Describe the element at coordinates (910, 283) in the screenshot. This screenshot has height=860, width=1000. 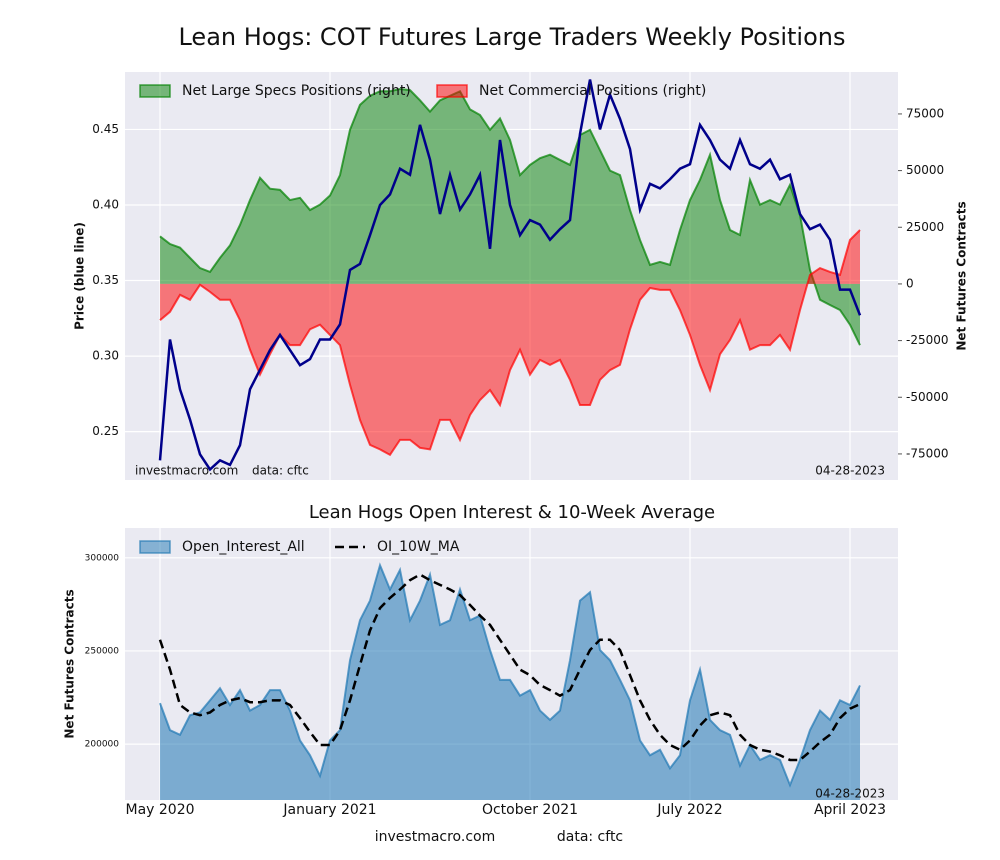
I see `y2-tick-label: 0` at that location.